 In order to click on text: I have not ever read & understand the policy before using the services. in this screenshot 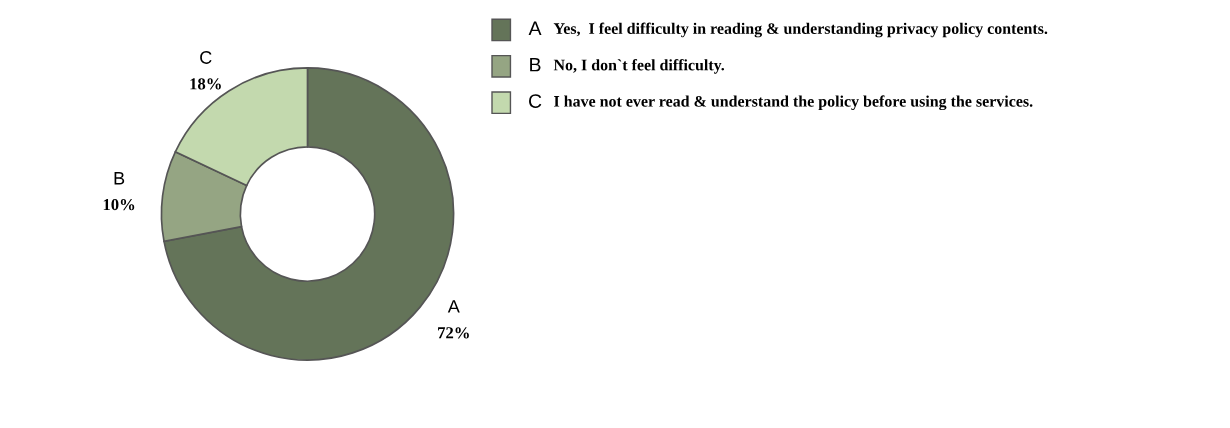, I will do `click(793, 103)`.